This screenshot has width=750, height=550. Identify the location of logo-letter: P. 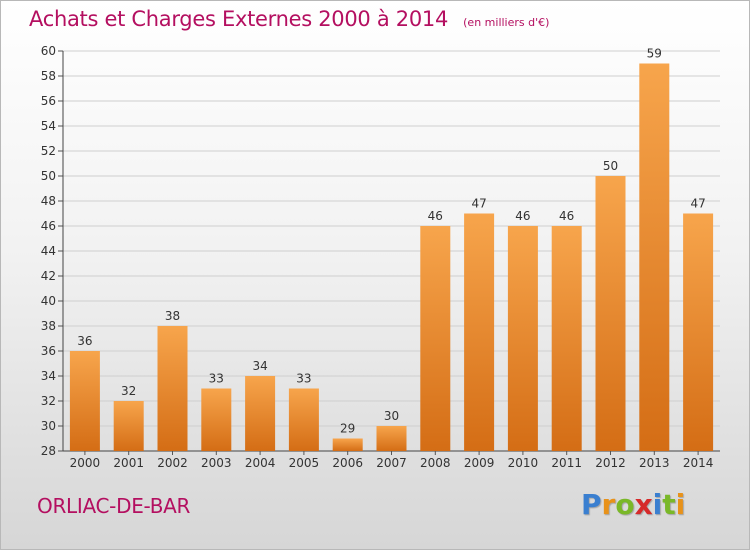
(591, 504).